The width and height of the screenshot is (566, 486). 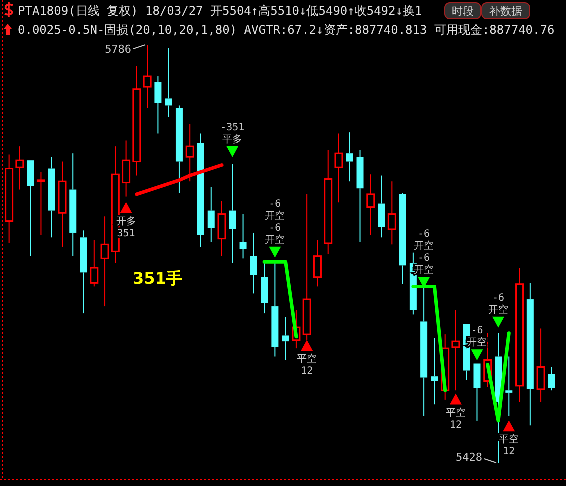 What do you see at coordinates (286, 30) in the screenshot?
I see `chart-subtitle: 0.0025-0.5N-固损(20,10,20,1,80) AVGTR:67.2↓资产:887740.813 可用现金:887740.76` at bounding box center [286, 30].